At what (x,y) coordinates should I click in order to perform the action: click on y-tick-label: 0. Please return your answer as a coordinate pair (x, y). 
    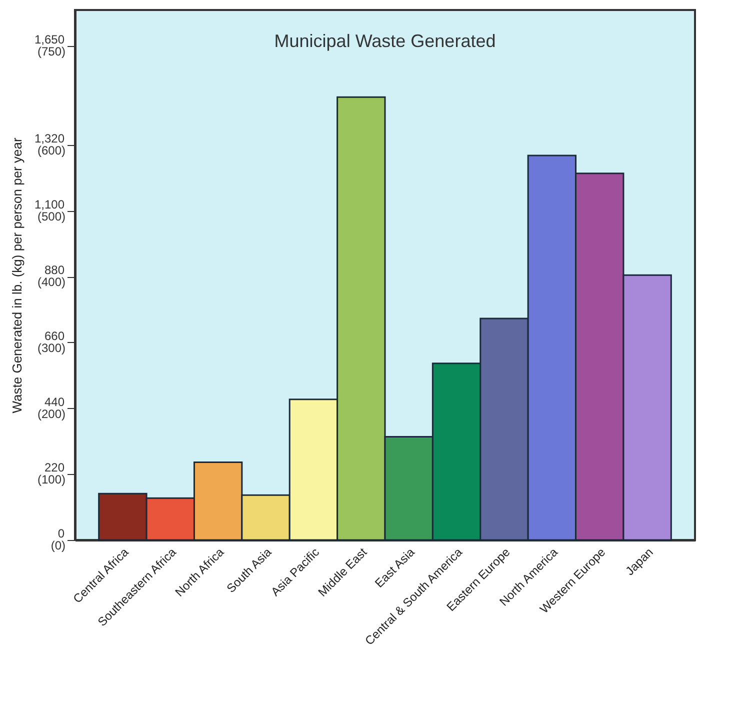
    Looking at the image, I should click on (61, 533).